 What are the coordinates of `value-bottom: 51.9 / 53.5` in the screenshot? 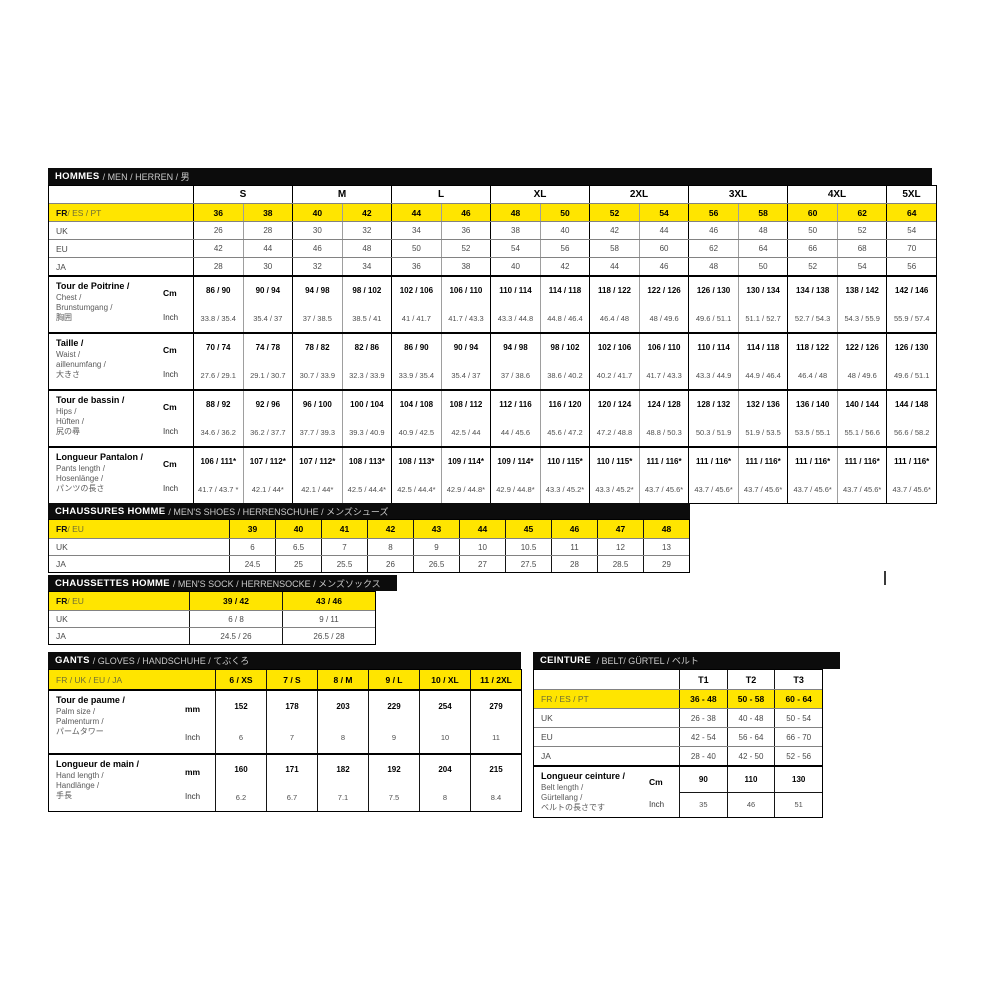 It's located at (763, 432).